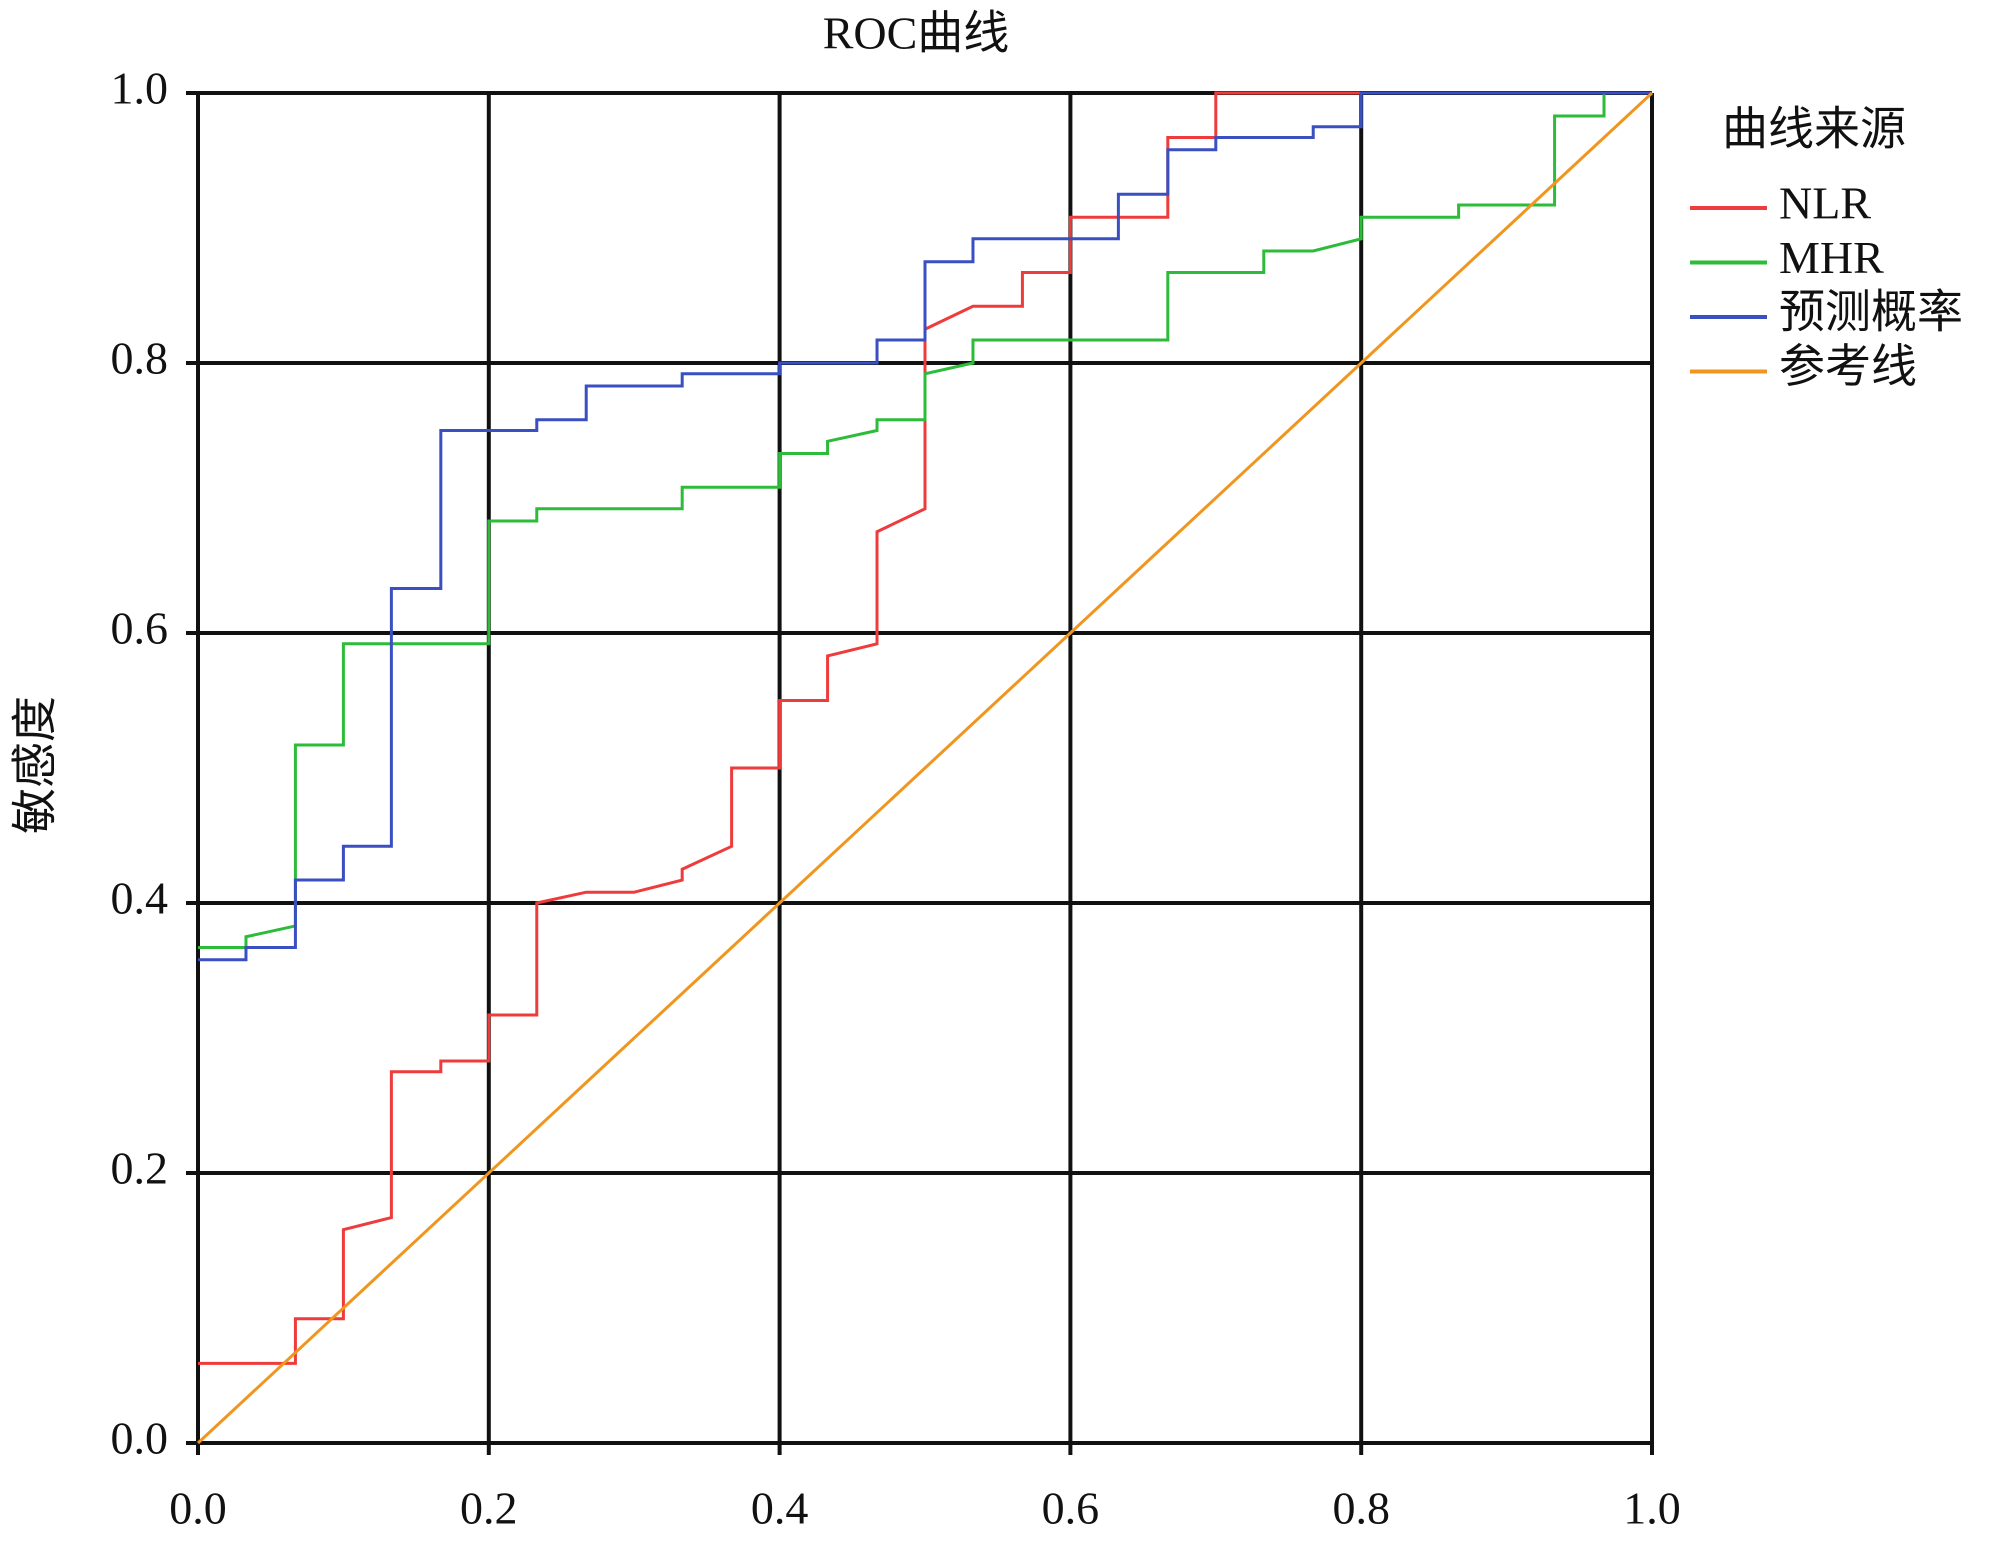  I want to click on legend-title: 曲线来源, so click(1814, 129).